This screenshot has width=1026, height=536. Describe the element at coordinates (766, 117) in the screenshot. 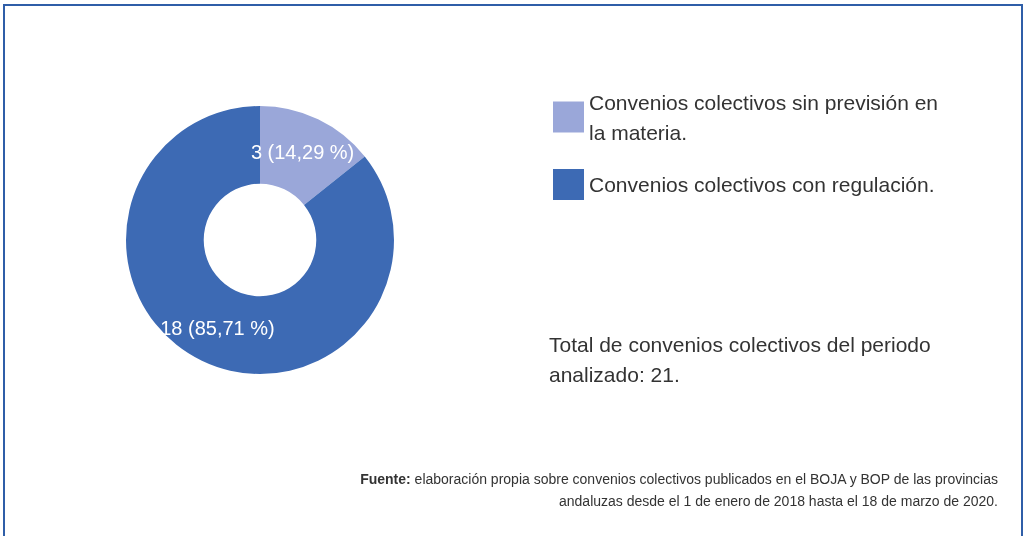

I see `legend-label: Convenios colectivos sin previsión en la materia.` at that location.